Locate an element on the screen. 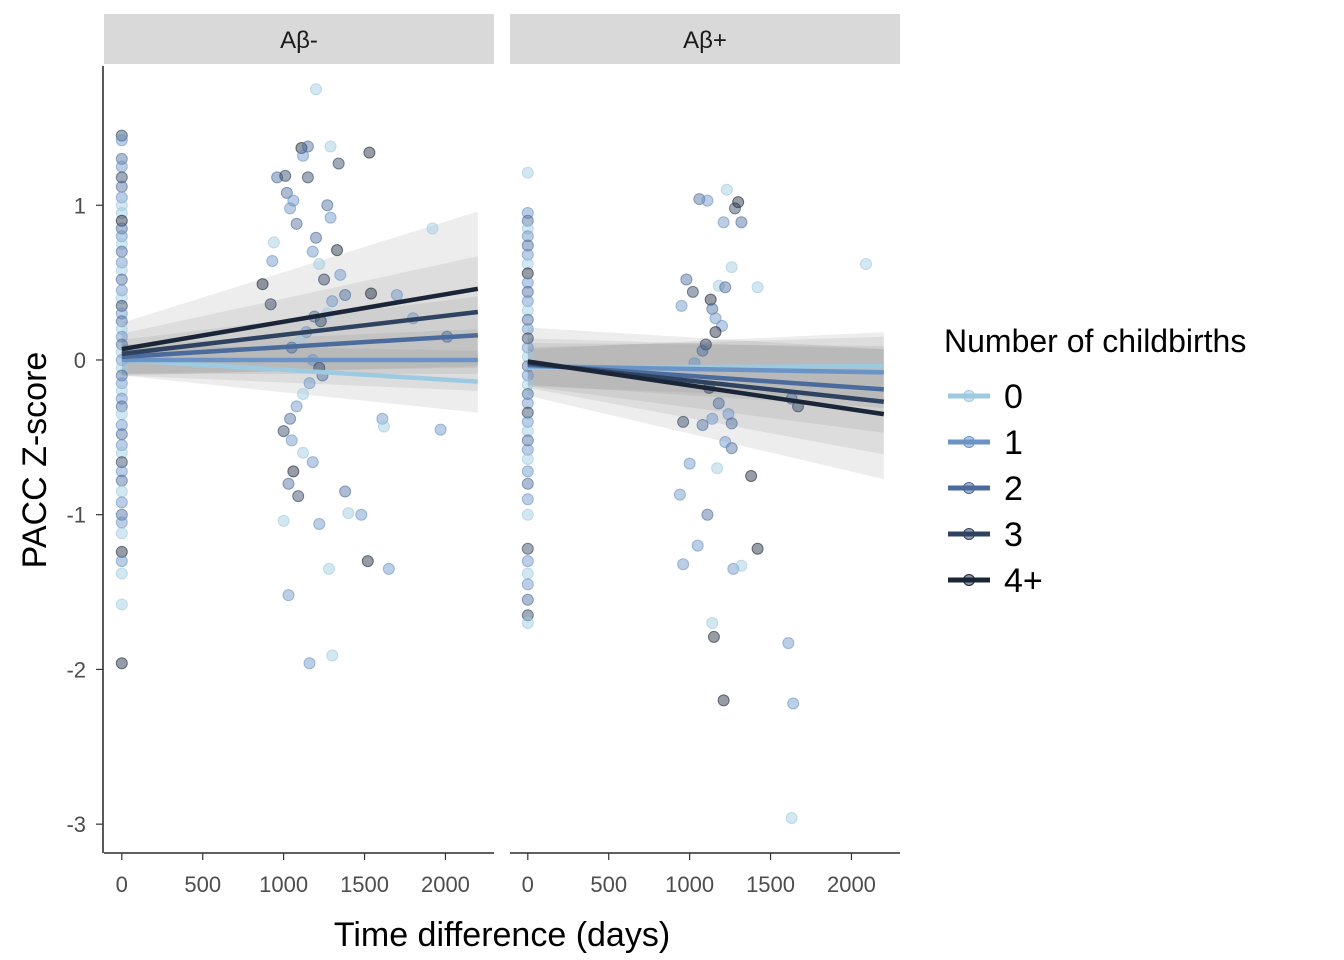  x-axis-1: 0 500 1000 1500 2000 is located at coordinates (299, 874).